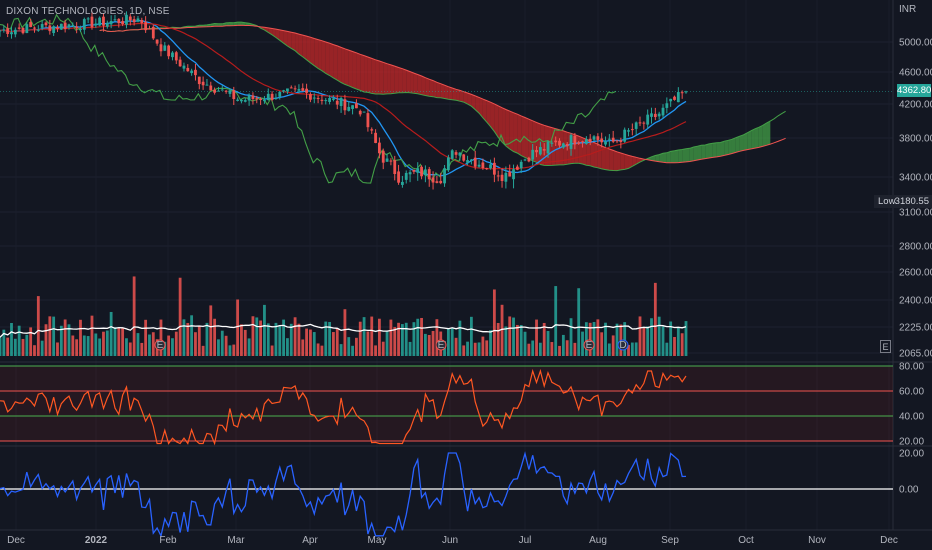  Describe the element at coordinates (914, 90) in the screenshot. I see `last-price-tag: 4362.80` at that location.